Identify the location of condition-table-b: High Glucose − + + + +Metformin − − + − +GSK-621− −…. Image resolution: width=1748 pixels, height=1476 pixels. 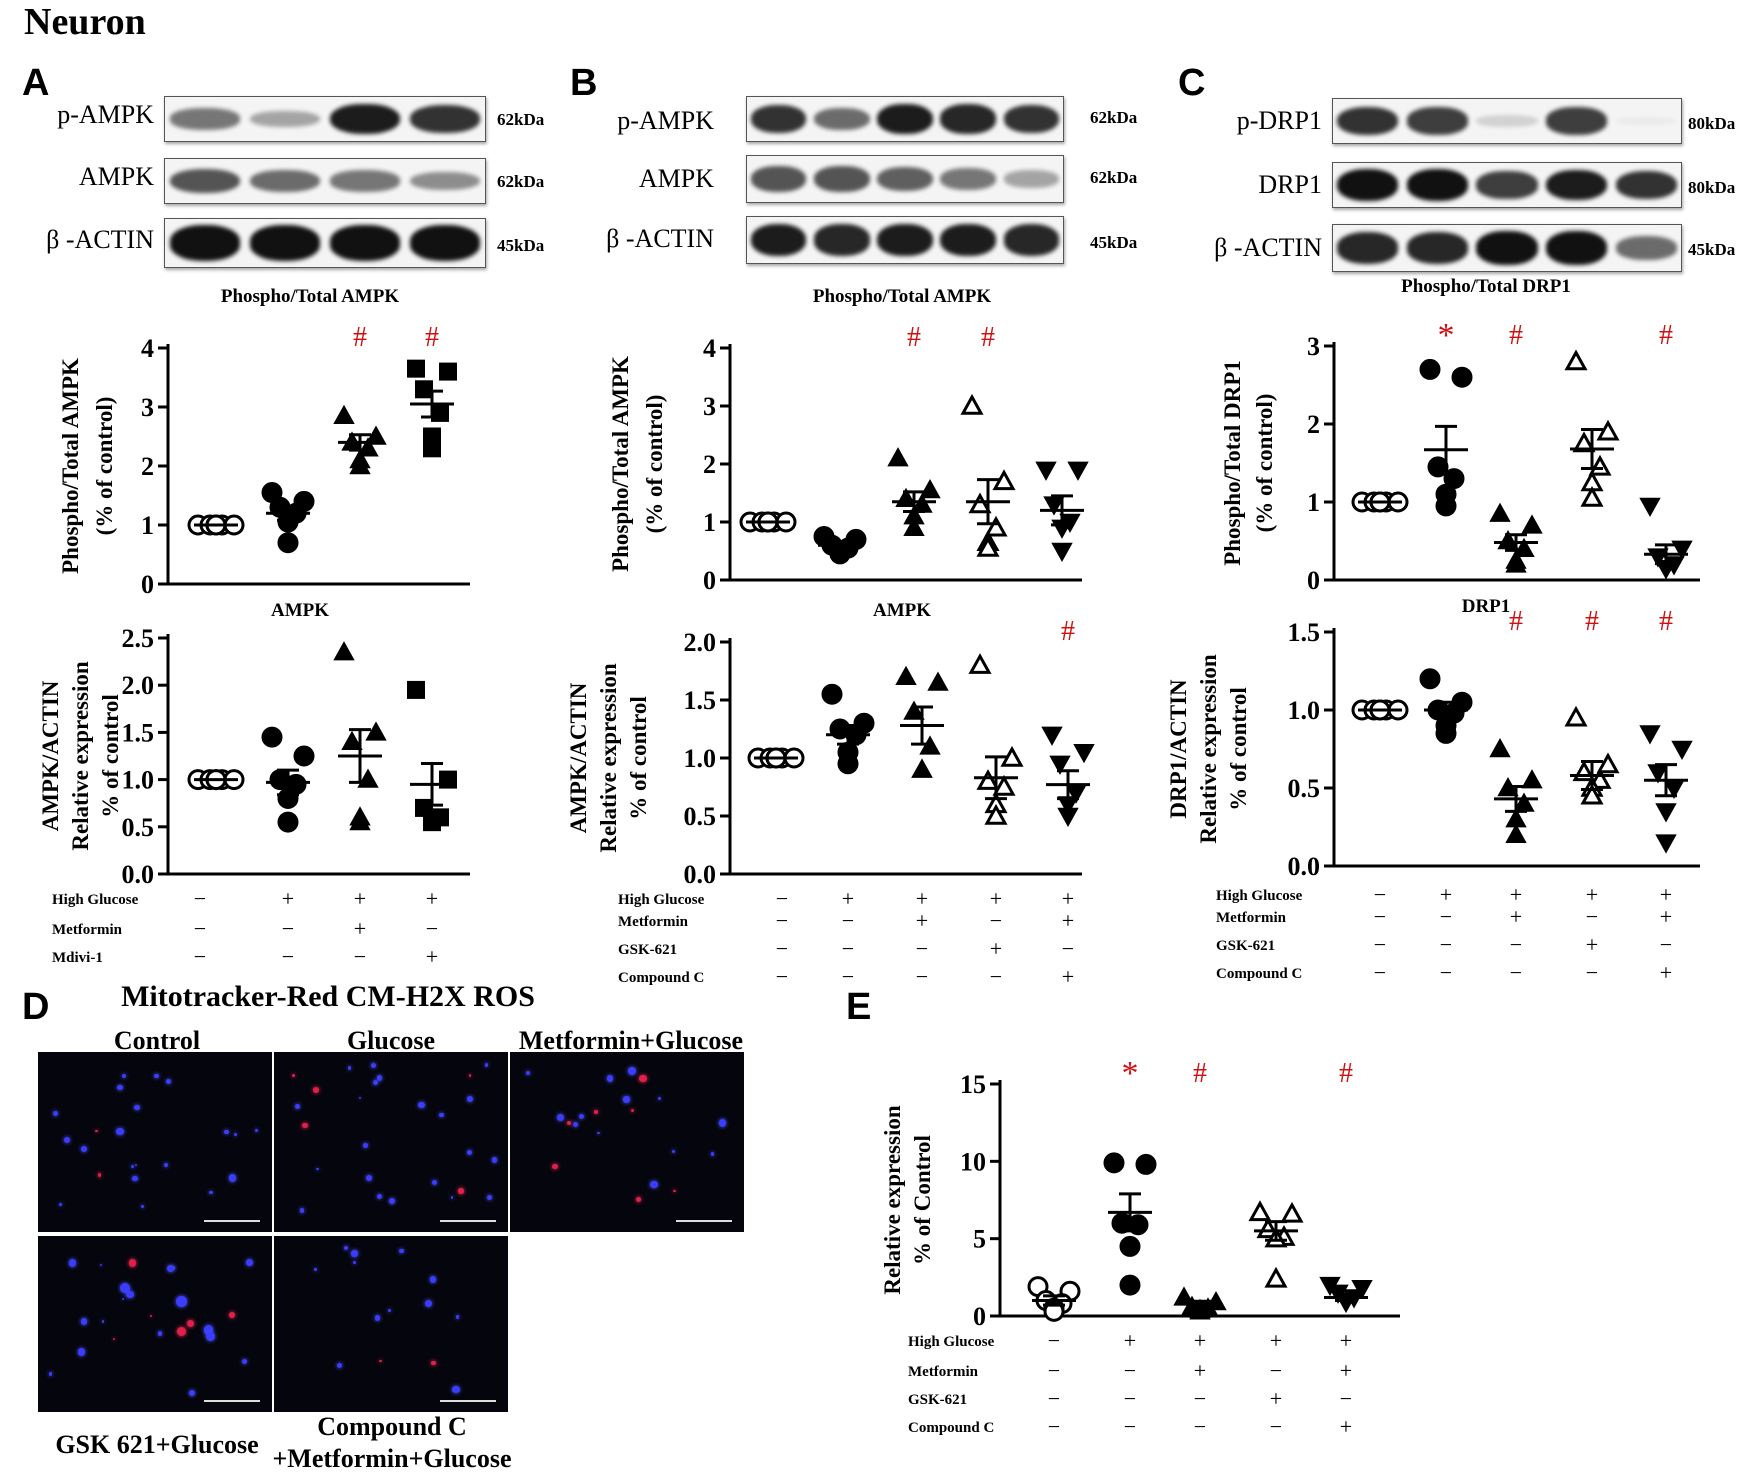
(846, 937).